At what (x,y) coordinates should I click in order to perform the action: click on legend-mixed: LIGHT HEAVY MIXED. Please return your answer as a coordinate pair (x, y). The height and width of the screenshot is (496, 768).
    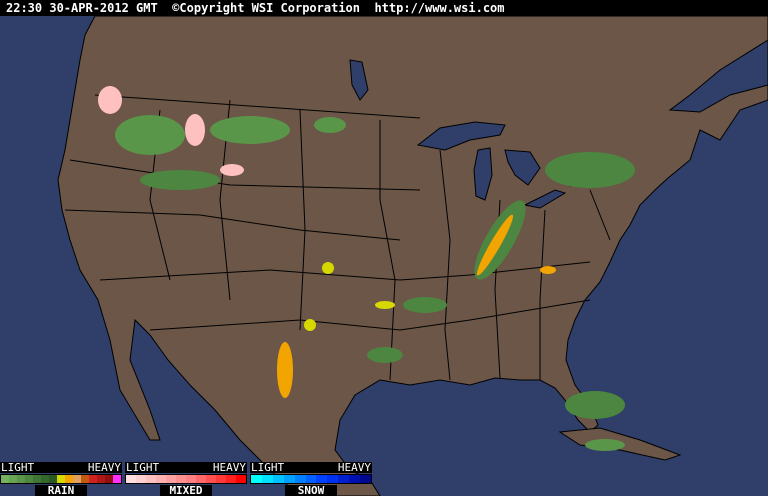
    Looking at the image, I should click on (186, 479).